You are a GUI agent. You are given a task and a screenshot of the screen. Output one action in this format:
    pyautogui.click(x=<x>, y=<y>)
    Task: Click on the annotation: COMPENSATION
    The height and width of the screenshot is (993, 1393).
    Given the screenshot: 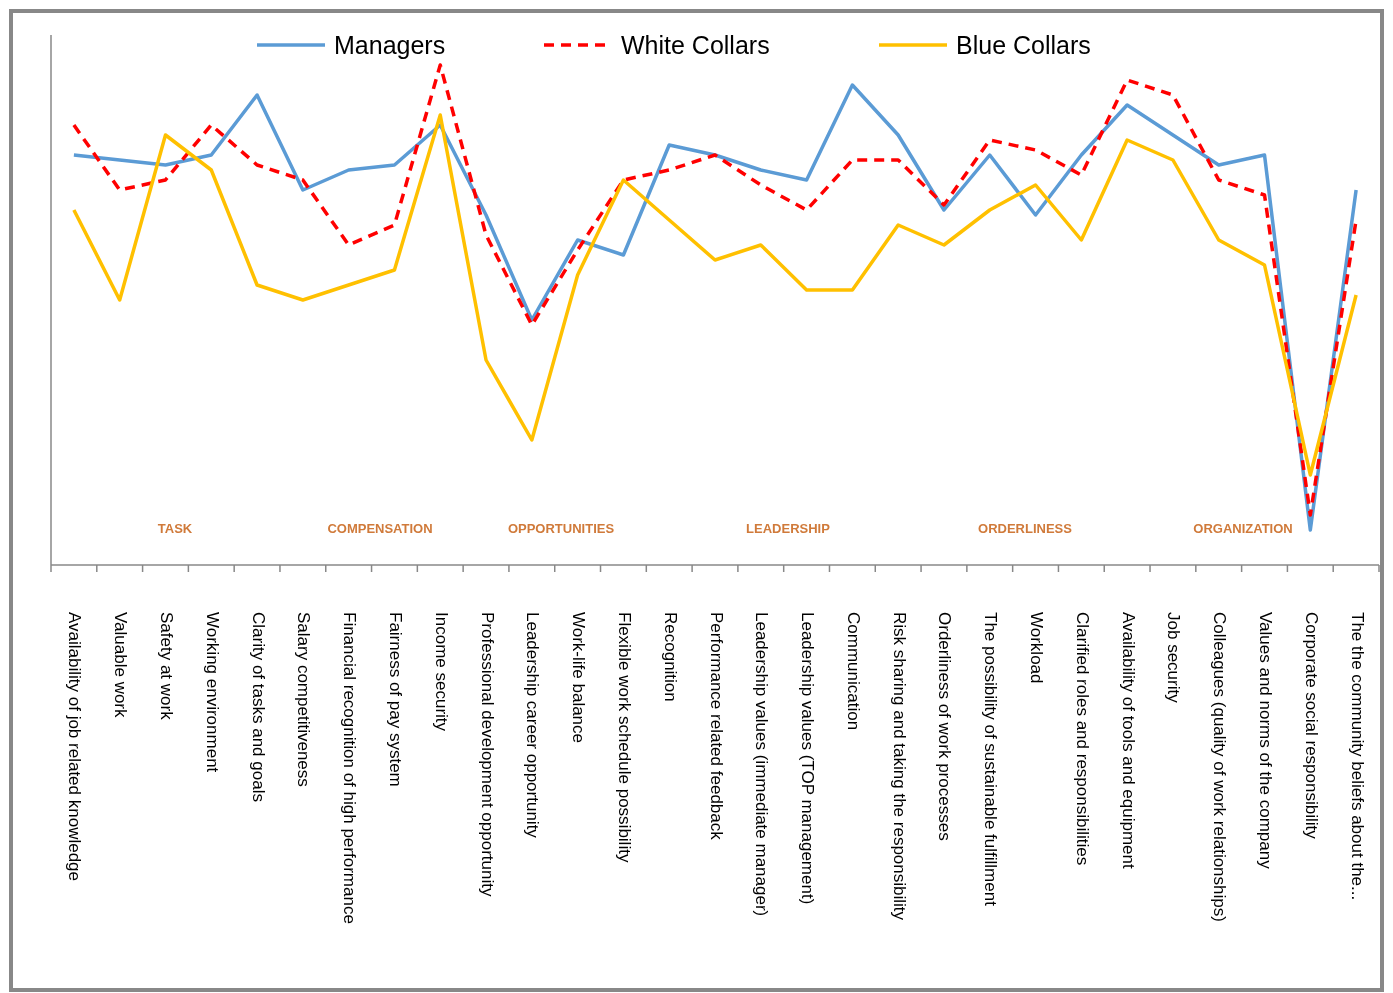 What is the action you would take?
    pyautogui.click(x=380, y=528)
    